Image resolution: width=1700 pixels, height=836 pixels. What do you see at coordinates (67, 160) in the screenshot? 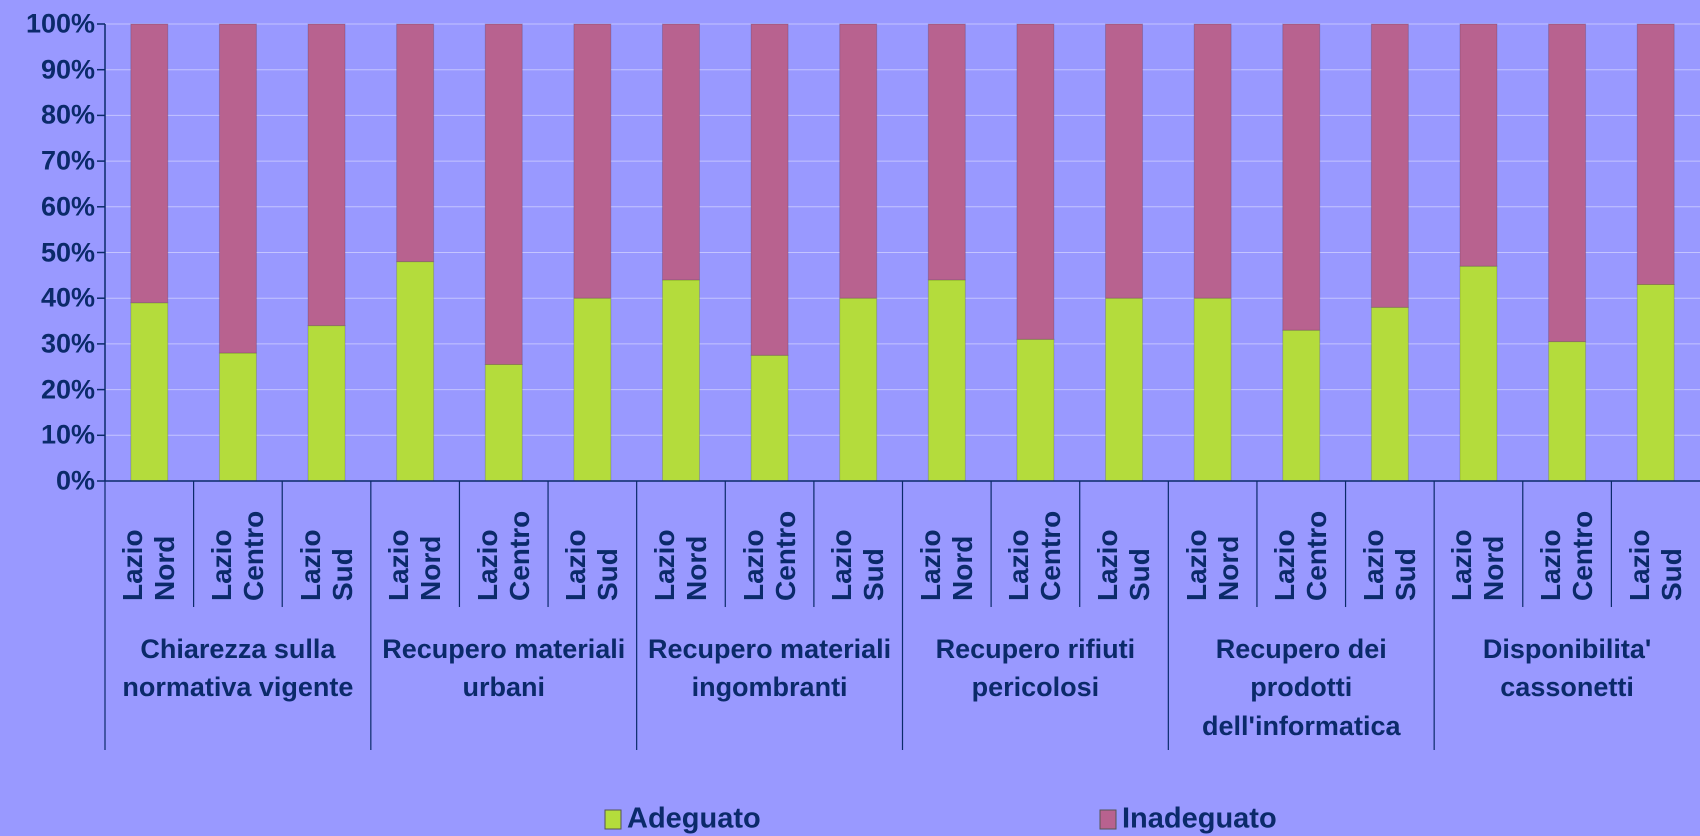
I see `y-tick-label: 70%` at bounding box center [67, 160].